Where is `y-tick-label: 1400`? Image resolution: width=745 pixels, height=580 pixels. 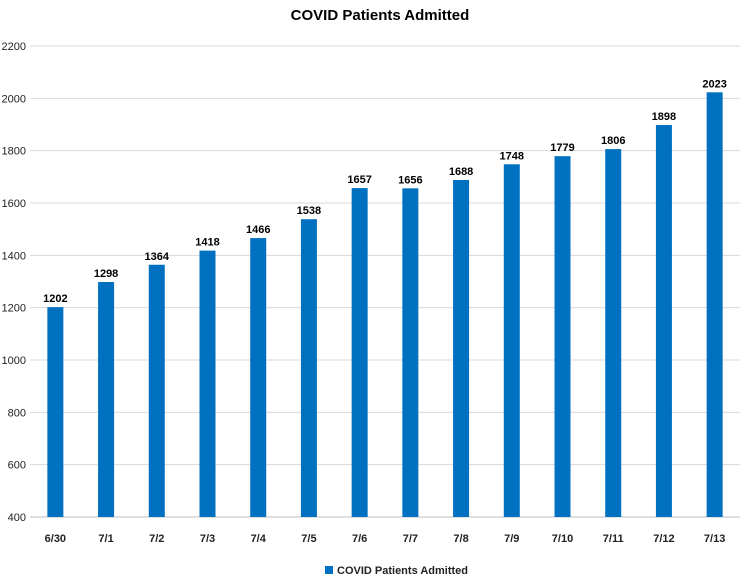 y-tick-label: 1400 is located at coordinates (14, 256).